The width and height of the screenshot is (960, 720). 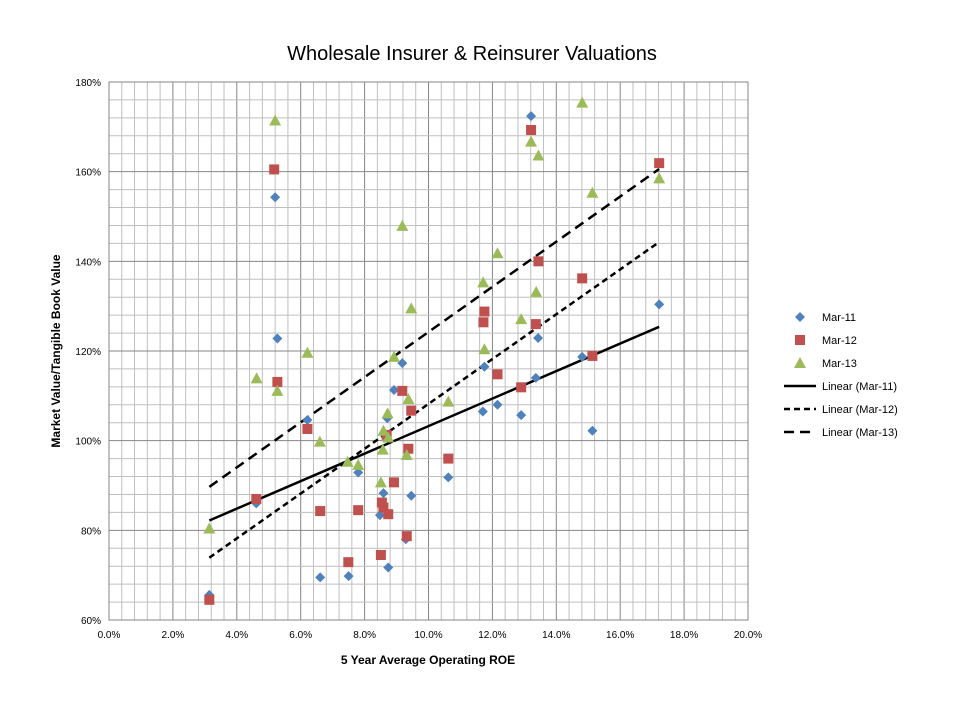 I want to click on legend-label: Linear (Mar-11), so click(x=859, y=387).